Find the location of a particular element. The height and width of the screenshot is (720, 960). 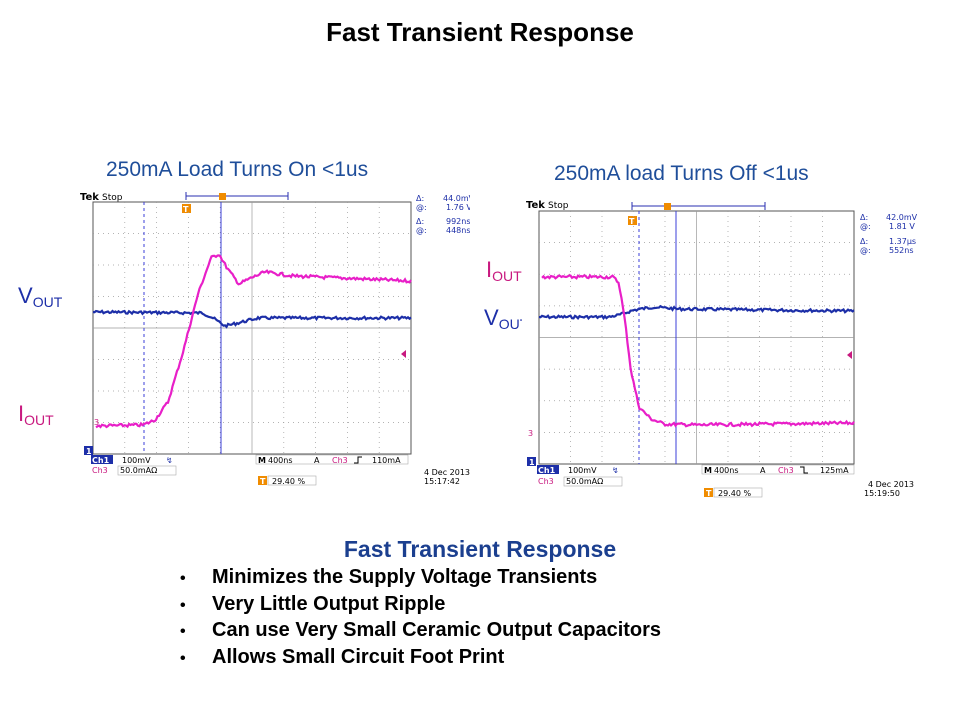

right-vout-label: VOUT is located at coordinates (506, 318).